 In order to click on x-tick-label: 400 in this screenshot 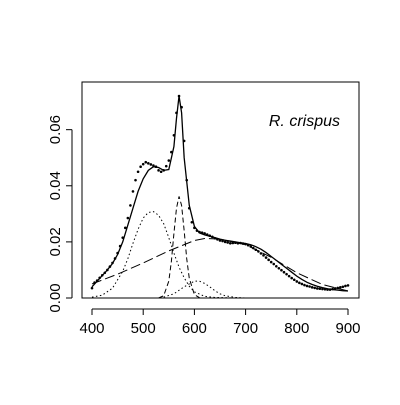, I will do `click(91, 328)`.